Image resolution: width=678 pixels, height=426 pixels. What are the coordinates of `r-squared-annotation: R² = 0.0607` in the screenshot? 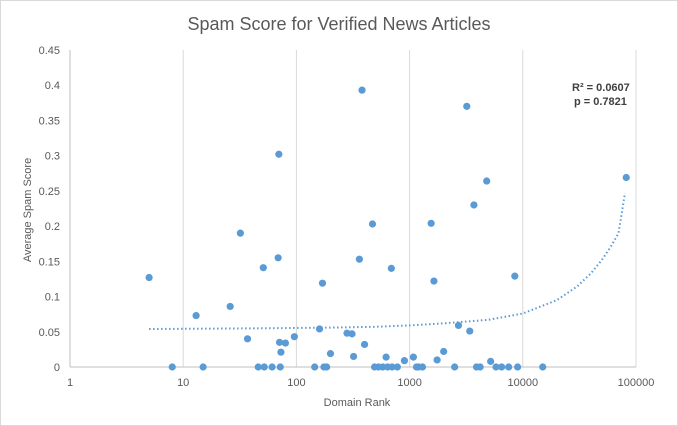 It's located at (601, 88).